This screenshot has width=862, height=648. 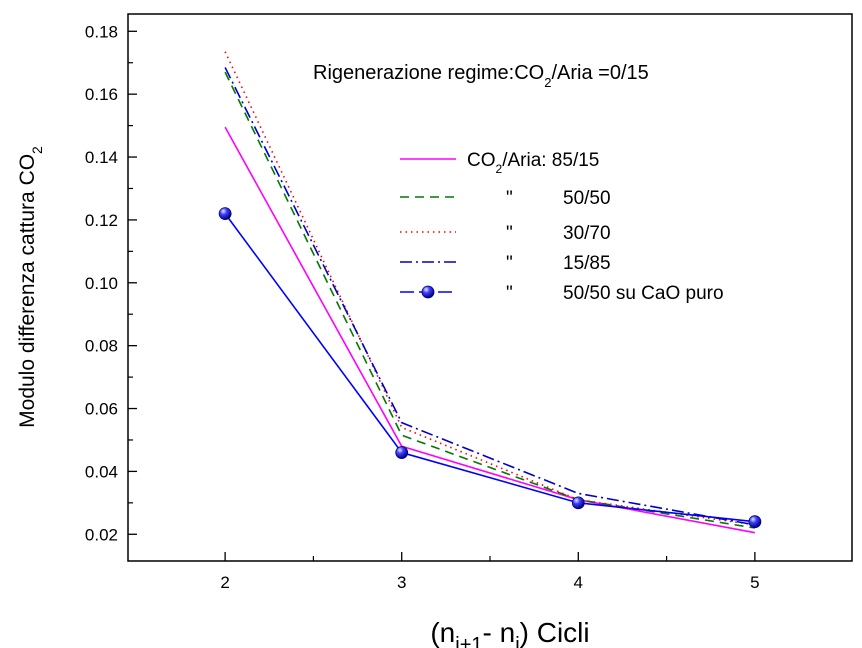 I want to click on y-tick-label: 0.08, so click(x=101, y=346).